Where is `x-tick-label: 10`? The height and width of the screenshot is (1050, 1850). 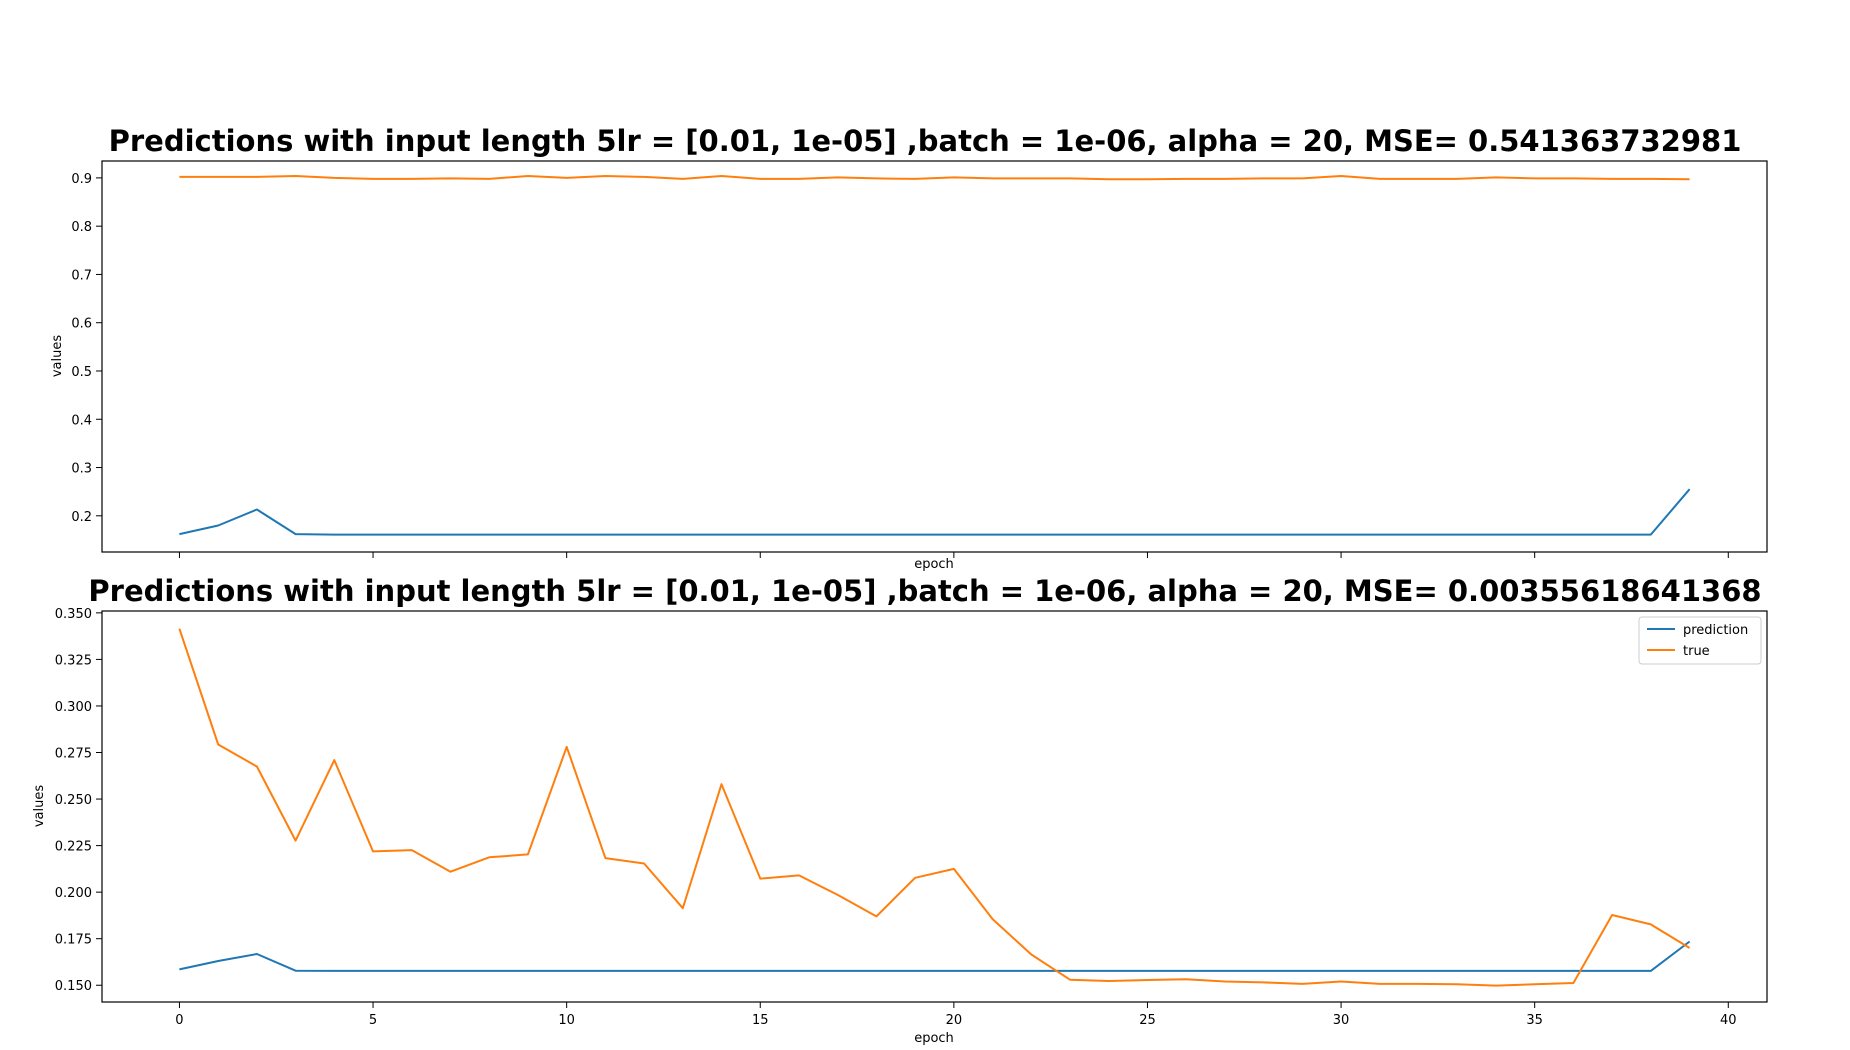 x-tick-label: 10 is located at coordinates (566, 1020).